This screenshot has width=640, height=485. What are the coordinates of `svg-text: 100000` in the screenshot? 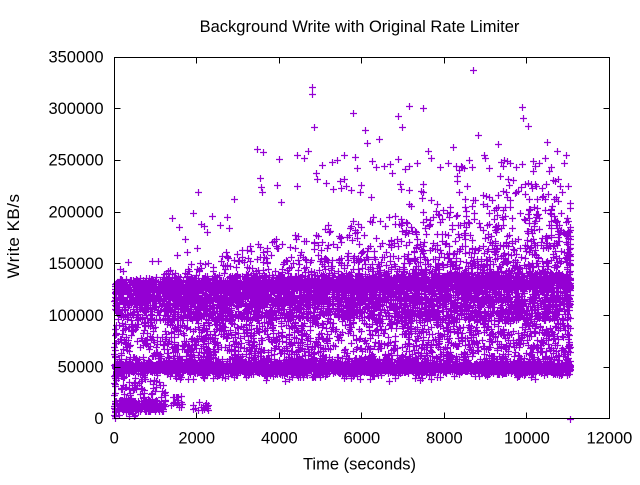 It's located at (75, 316).